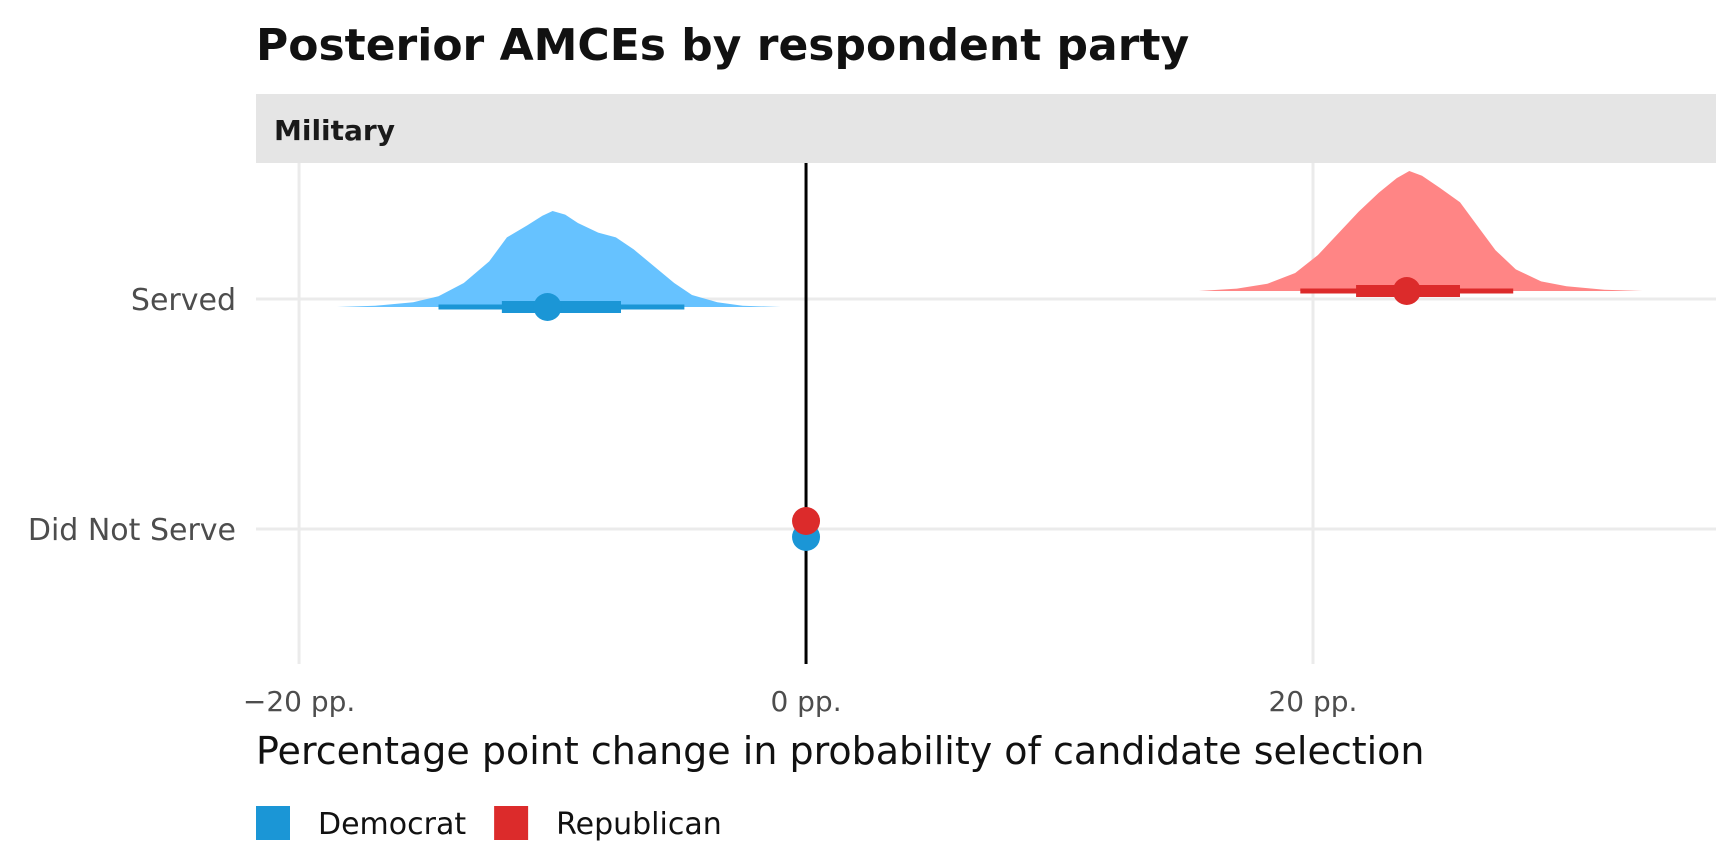  Describe the element at coordinates (559, 259) in the screenshot. I see `density-democrat-served` at that location.